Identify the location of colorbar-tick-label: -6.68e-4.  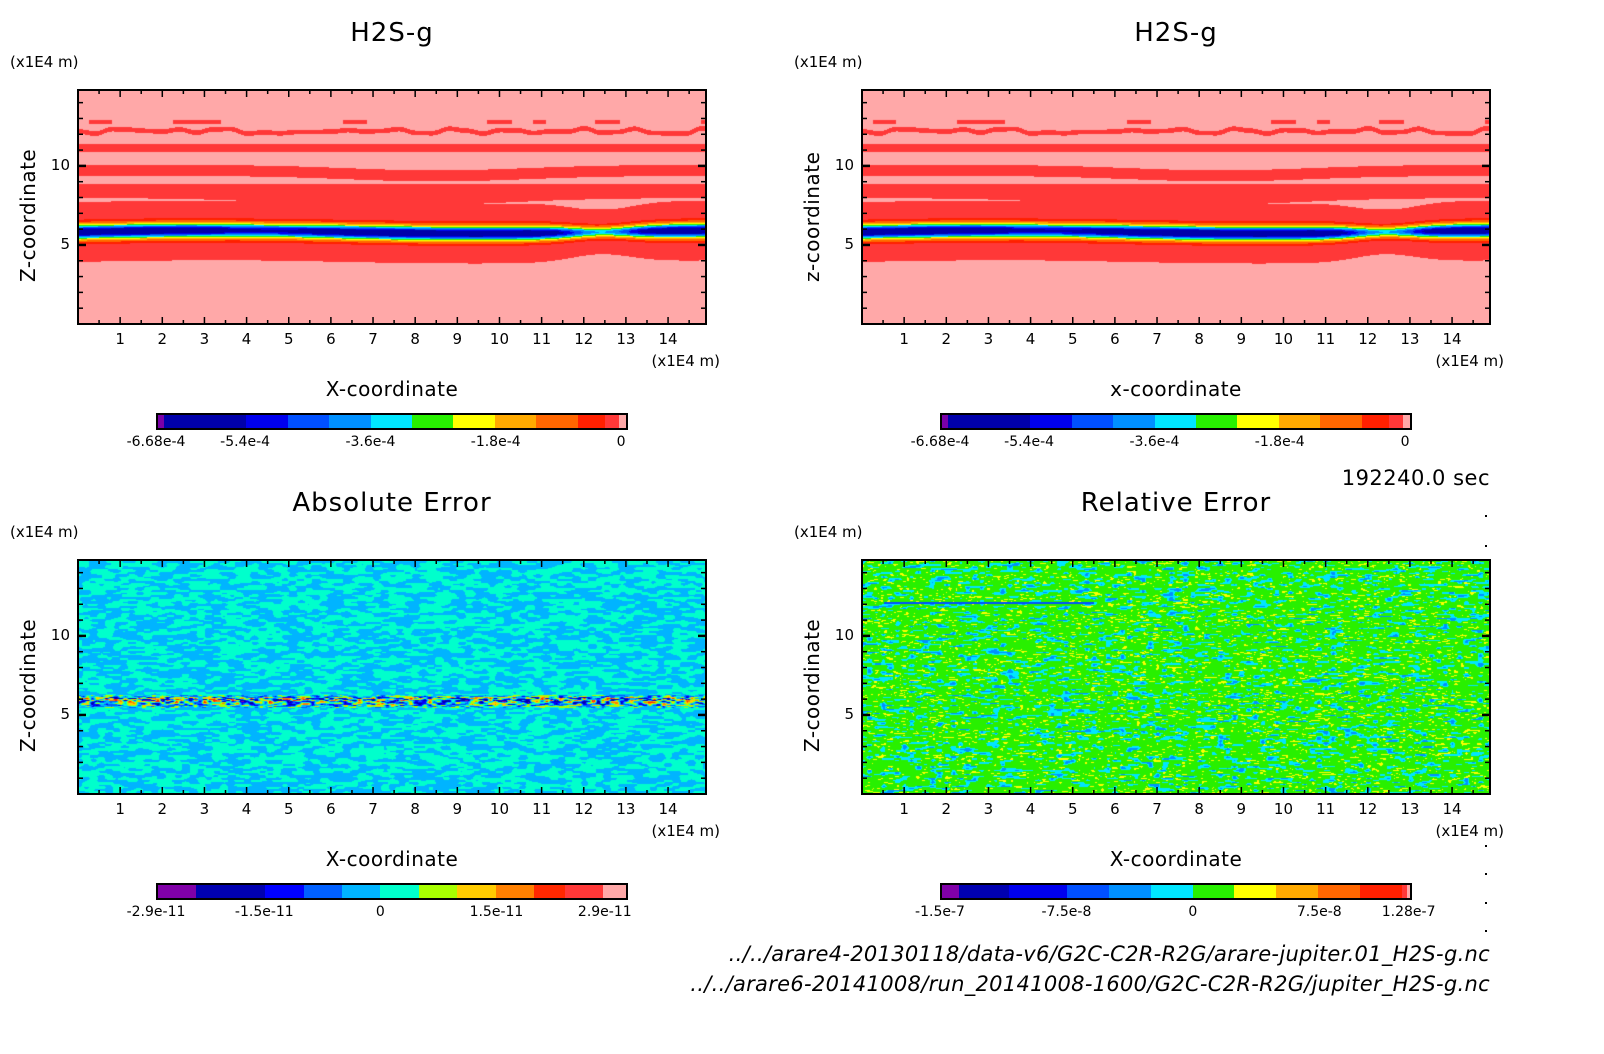
(940, 442).